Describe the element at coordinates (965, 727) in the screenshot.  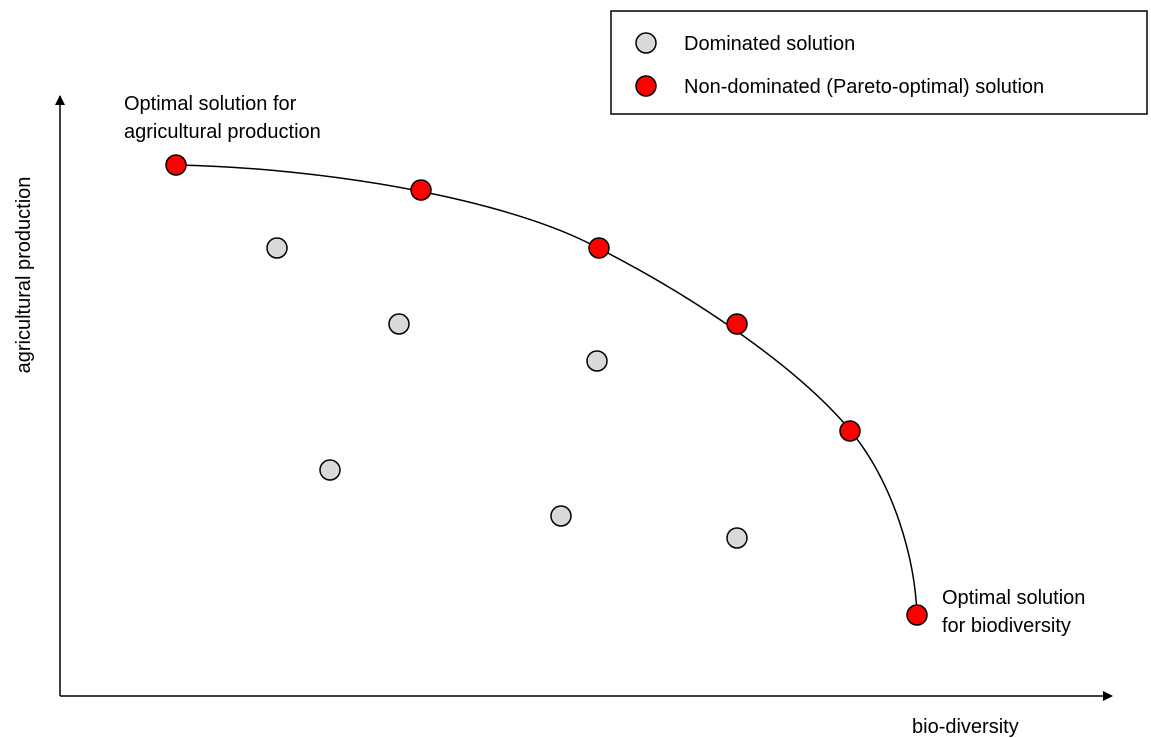
I see `x-axis-label: bio-diversity` at that location.